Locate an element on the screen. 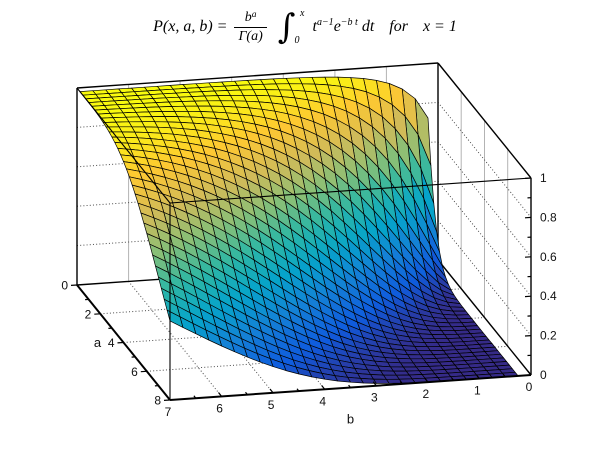  box-edge-floor-right is located at coordinates (484, 317).